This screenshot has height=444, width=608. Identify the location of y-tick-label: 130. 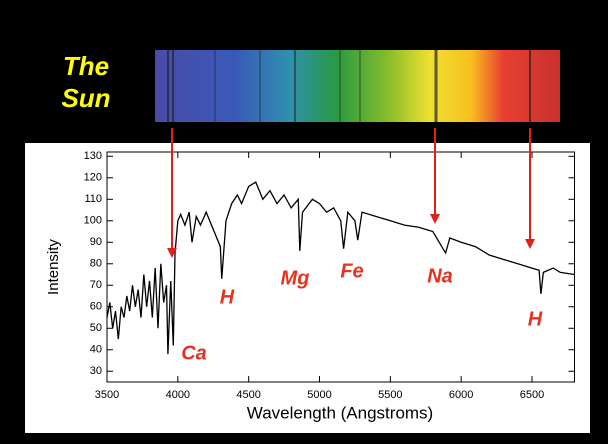
(93, 156).